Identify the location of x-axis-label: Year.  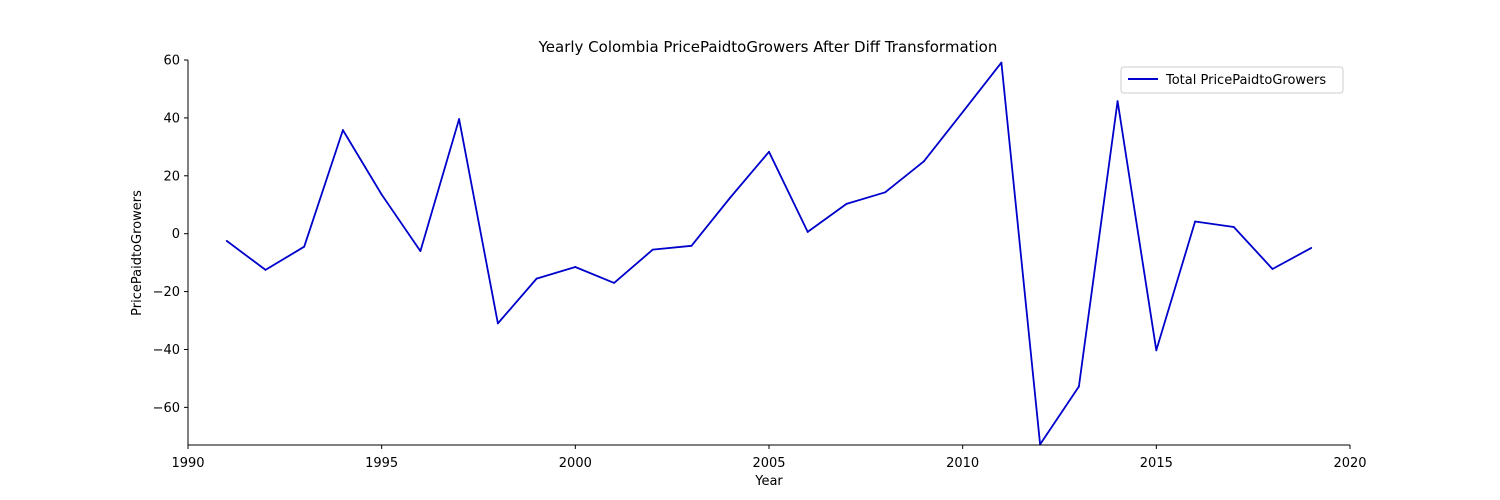
(768, 481).